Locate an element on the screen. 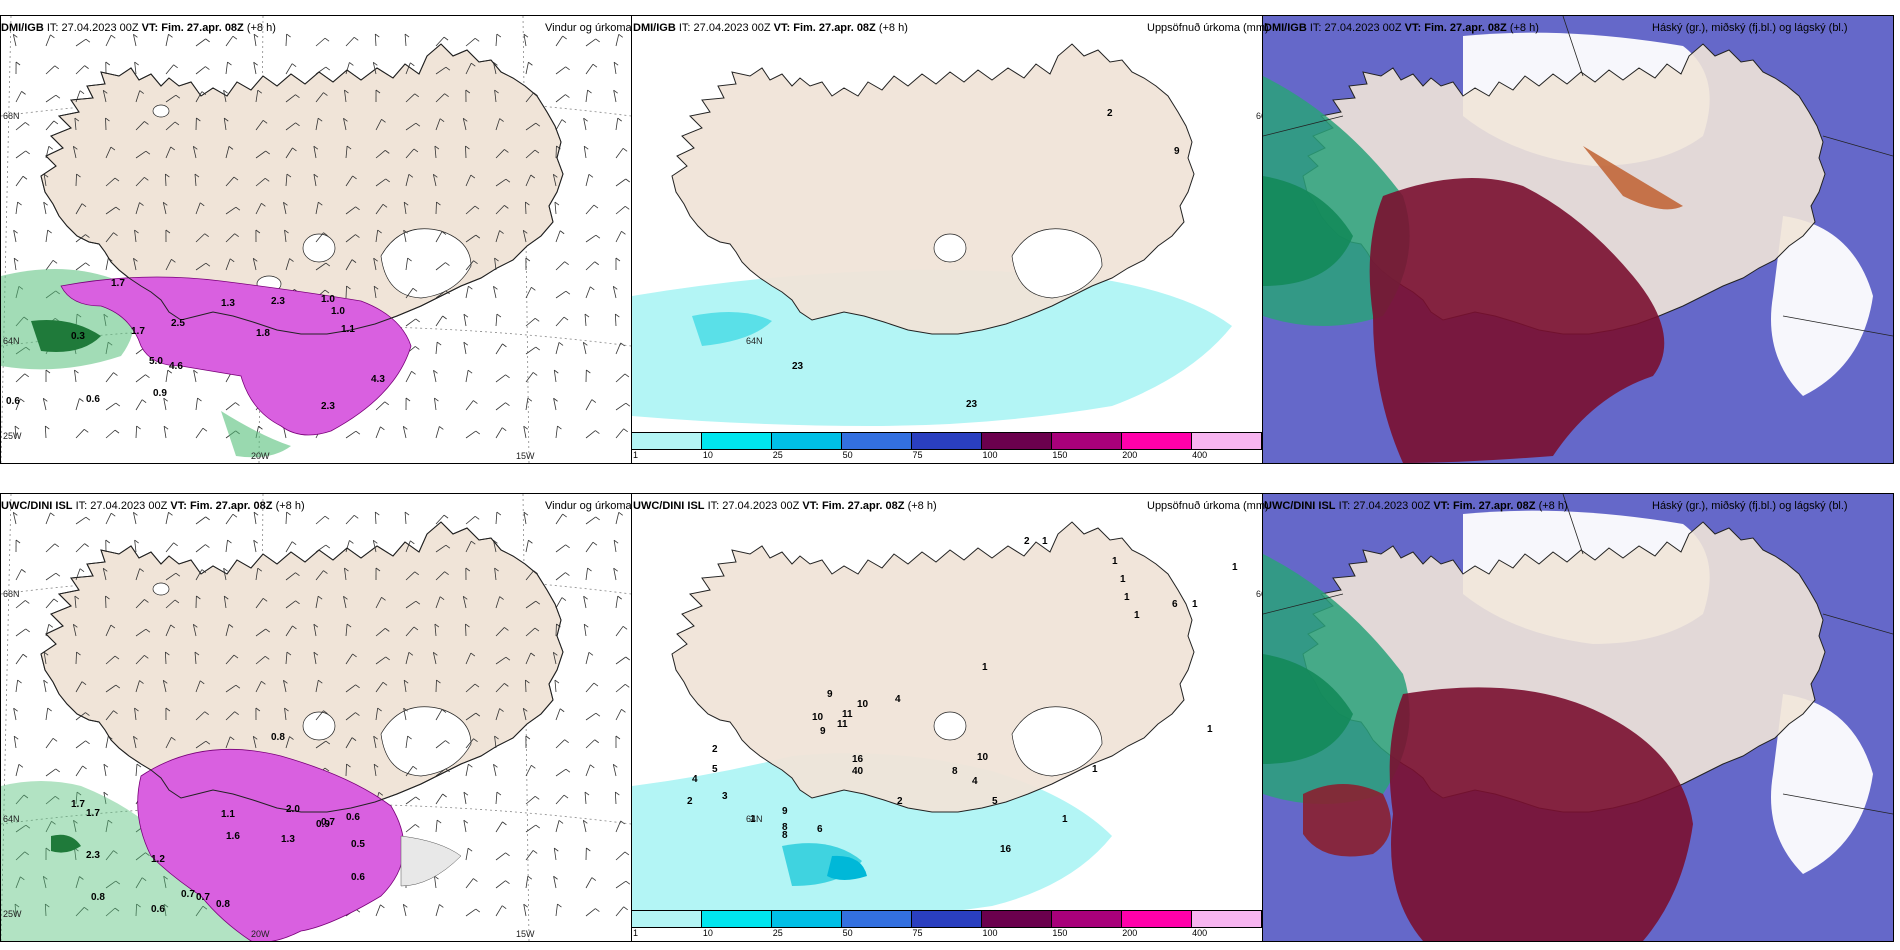 The image size is (1900, 950). value-label: 16 is located at coordinates (858, 759).